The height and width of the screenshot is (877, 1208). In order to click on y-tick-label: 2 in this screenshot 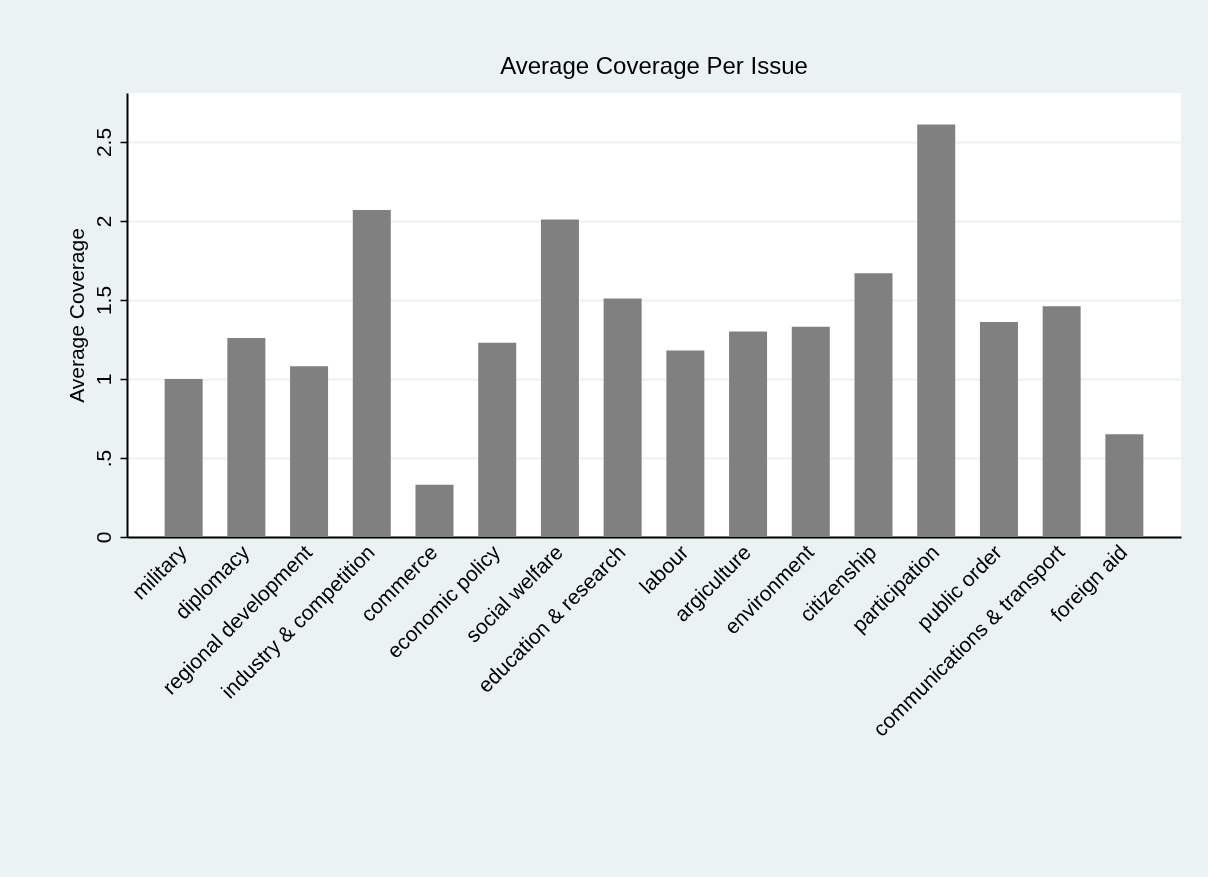, I will do `click(103, 221)`.